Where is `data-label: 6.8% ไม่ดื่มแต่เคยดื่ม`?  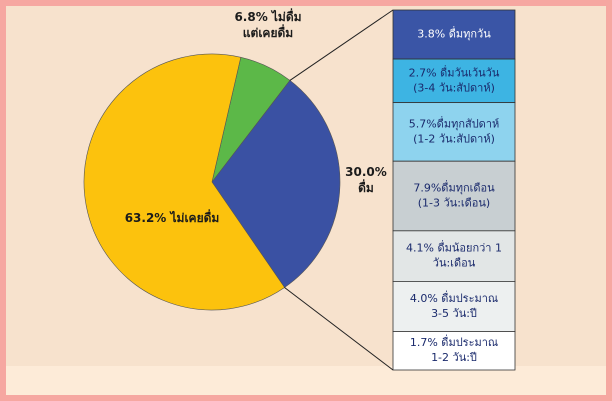 data-label: 6.8% ไม่ดื่มแต่เคยดื่ม is located at coordinates (267, 24).